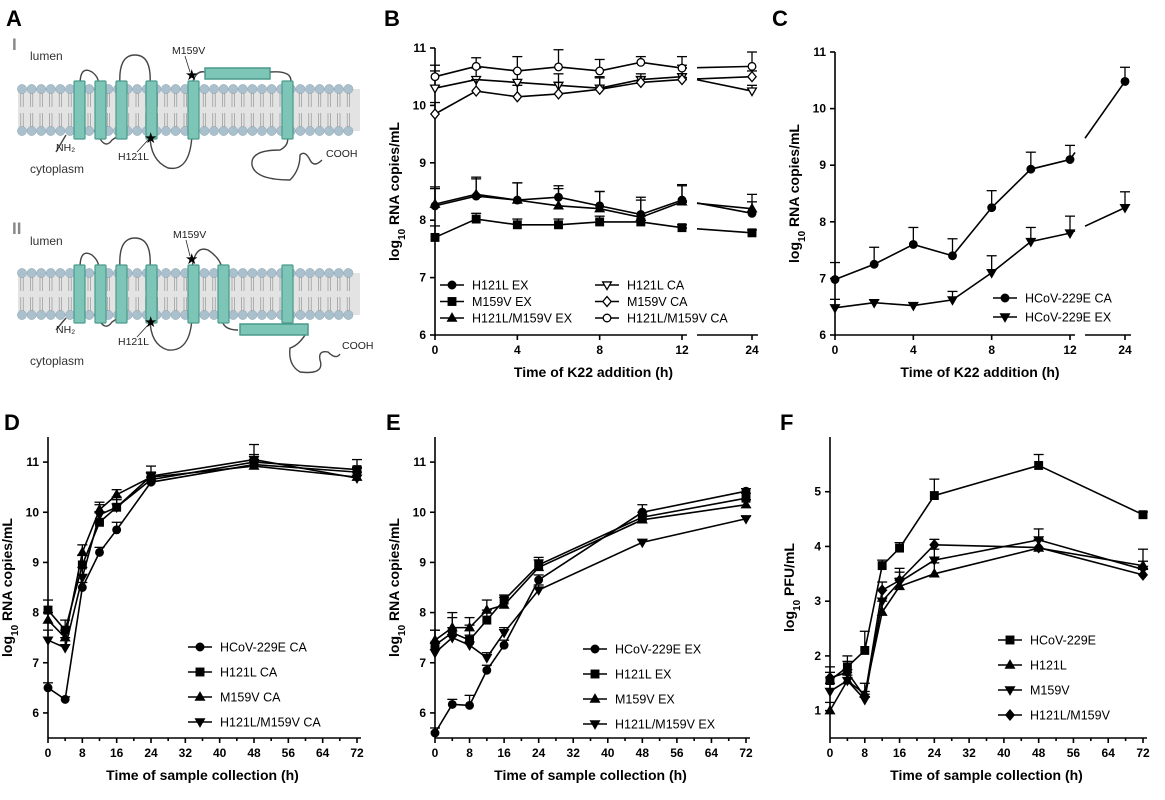  What do you see at coordinates (82, 753) in the screenshot?
I see `x-tick-label: 8` at bounding box center [82, 753].